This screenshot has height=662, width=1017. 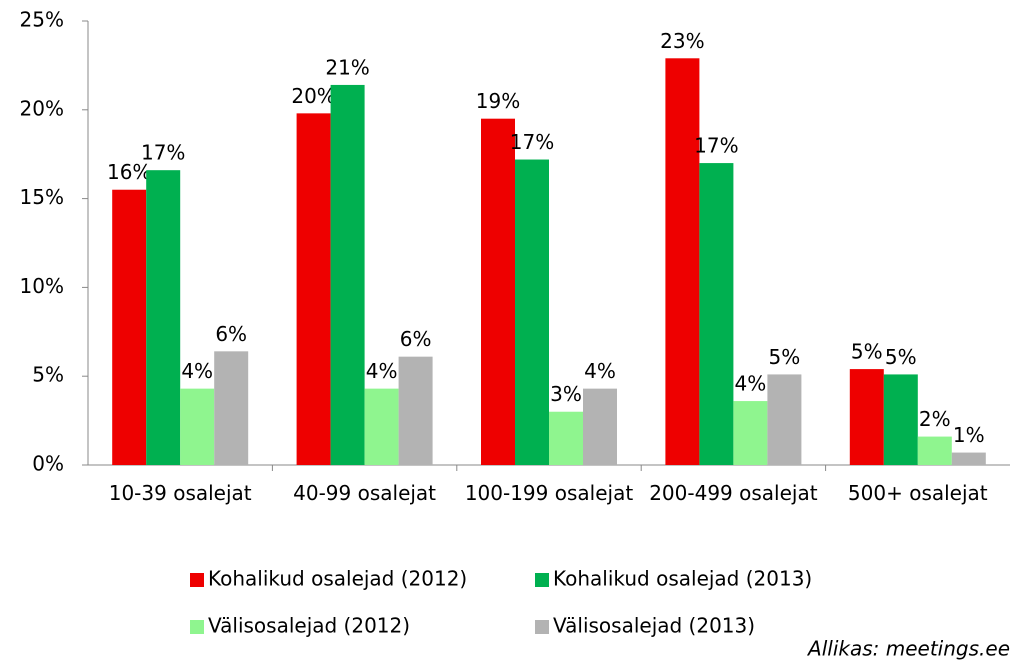 I want to click on legend-label: Välisosalejad (2012), so click(x=309, y=626).